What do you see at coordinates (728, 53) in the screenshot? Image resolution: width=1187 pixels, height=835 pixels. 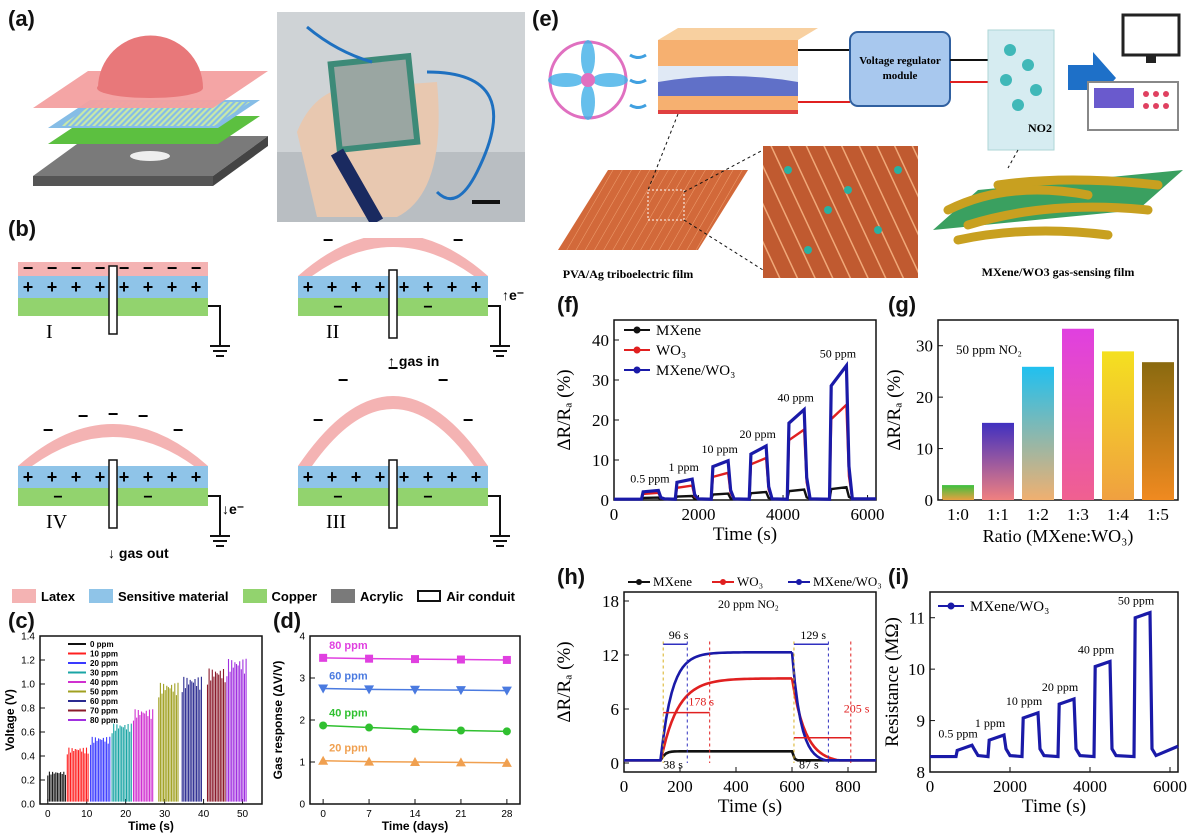 I see `teng-top` at bounding box center [728, 53].